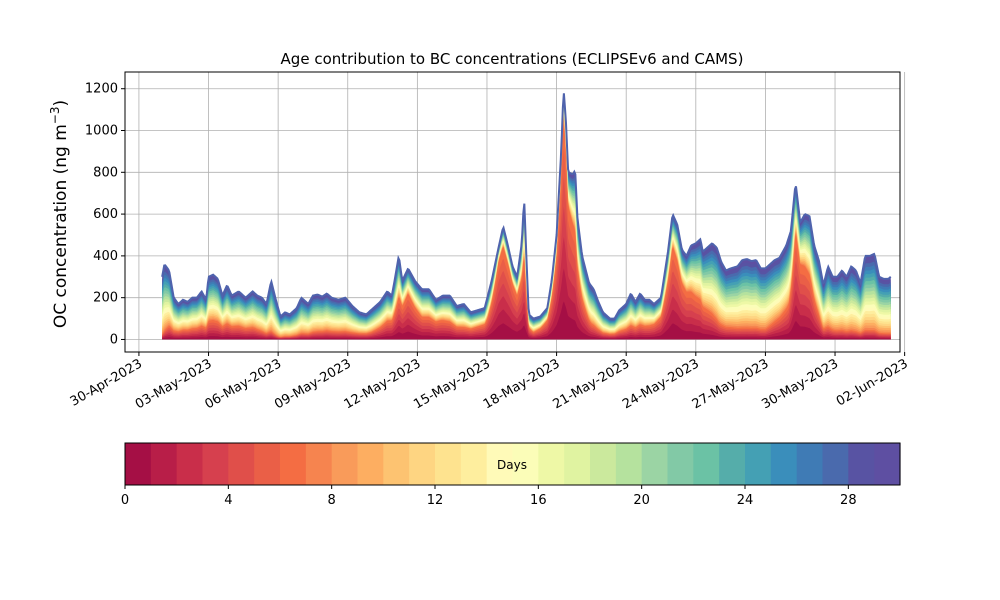  What do you see at coordinates (435, 500) in the screenshot?
I see `colorbar-tick-label: 12` at bounding box center [435, 500].